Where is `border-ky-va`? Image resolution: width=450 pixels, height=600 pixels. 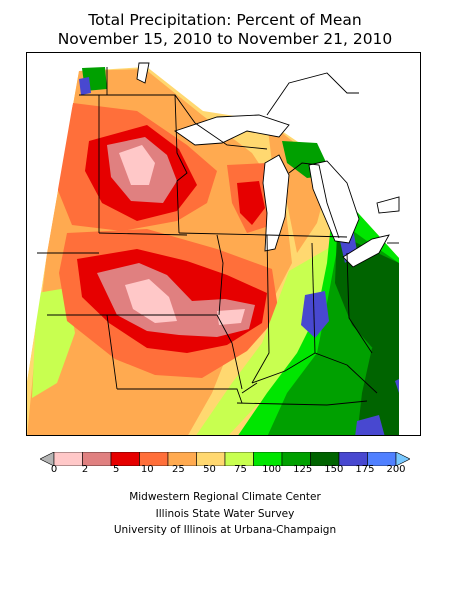 border-ky-va is located at coordinates (362, 379).